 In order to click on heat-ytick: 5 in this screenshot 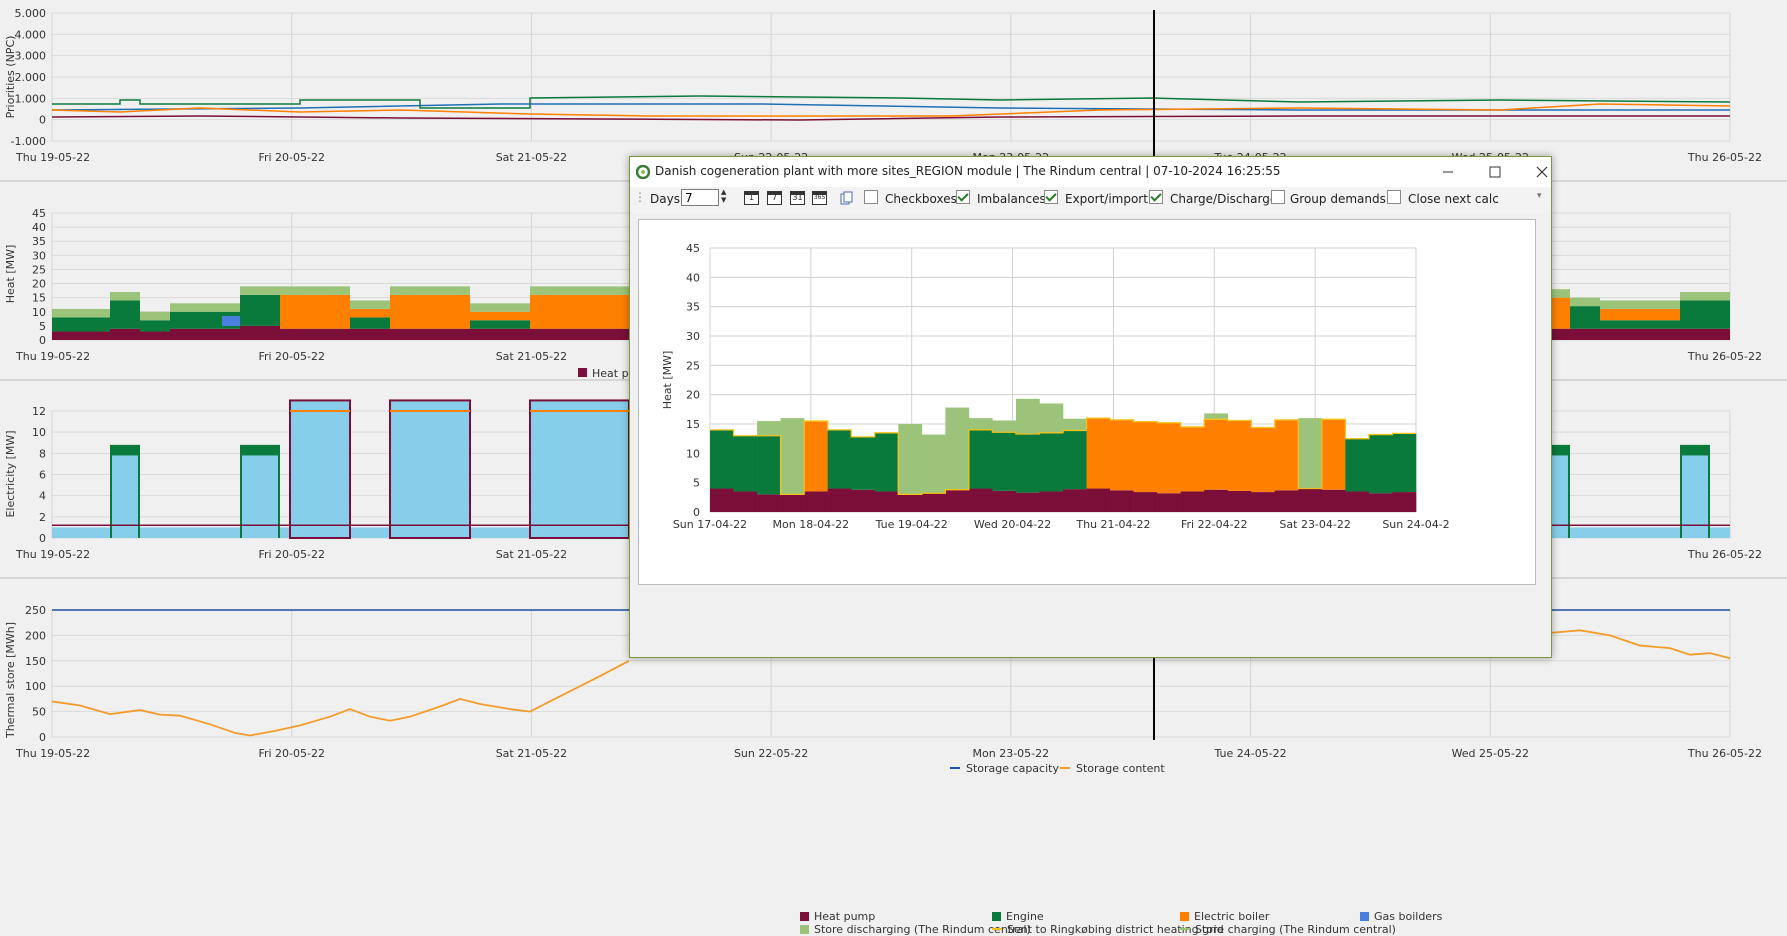, I will do `click(42, 326)`.